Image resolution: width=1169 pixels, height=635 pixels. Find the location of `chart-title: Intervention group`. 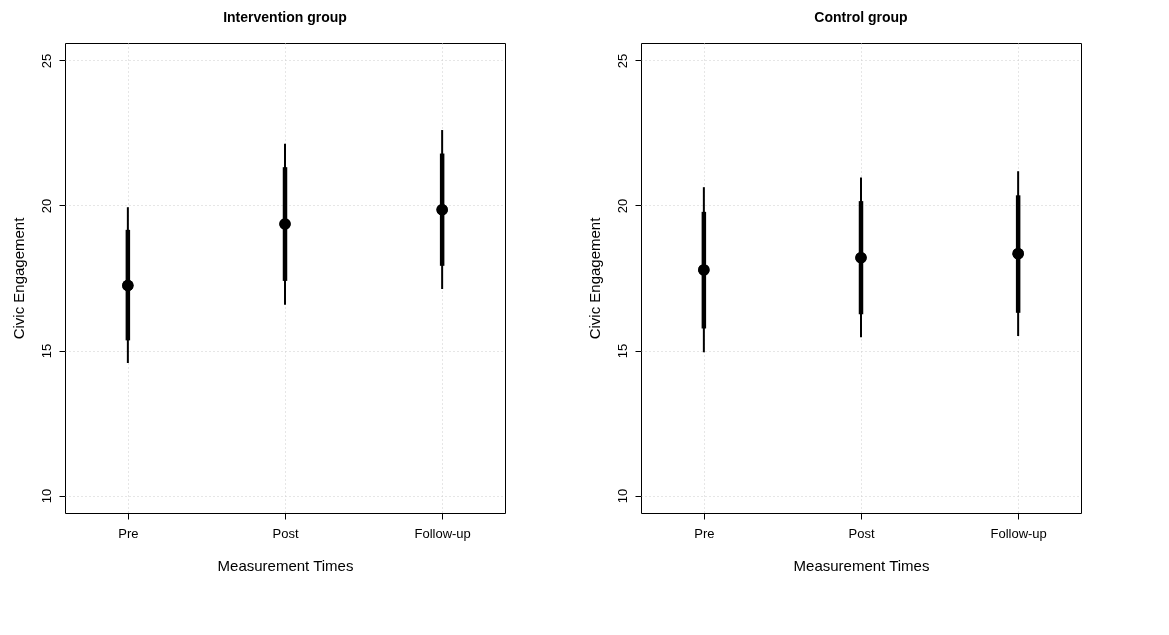

chart-title: Intervention group is located at coordinates (285, 17).